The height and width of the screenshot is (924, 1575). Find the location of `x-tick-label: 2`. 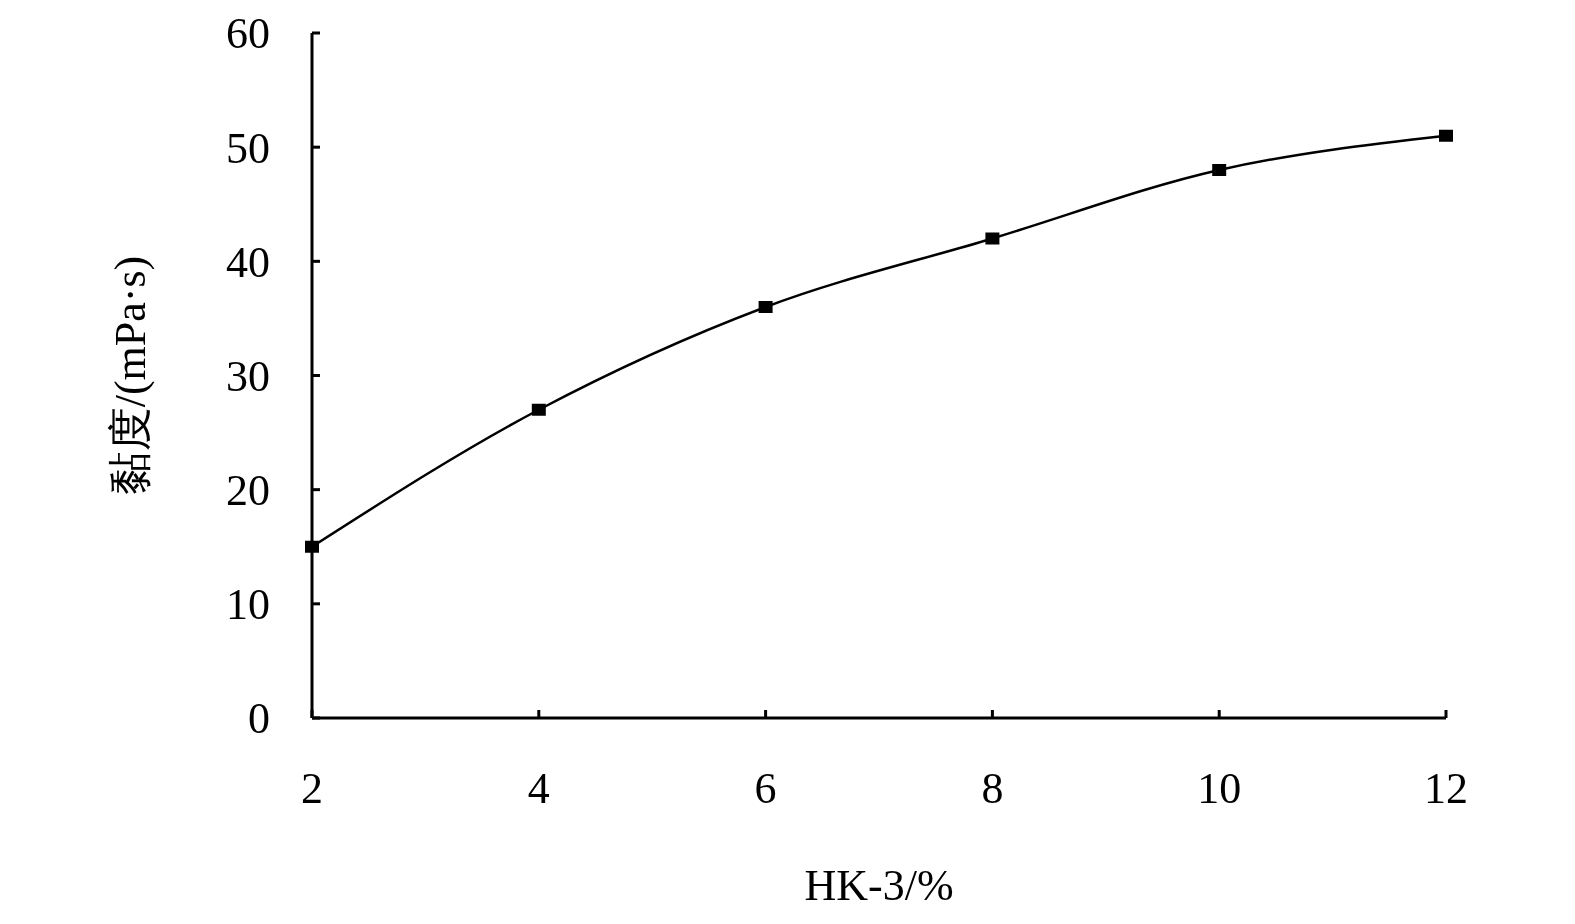

x-tick-label: 2 is located at coordinates (312, 788).